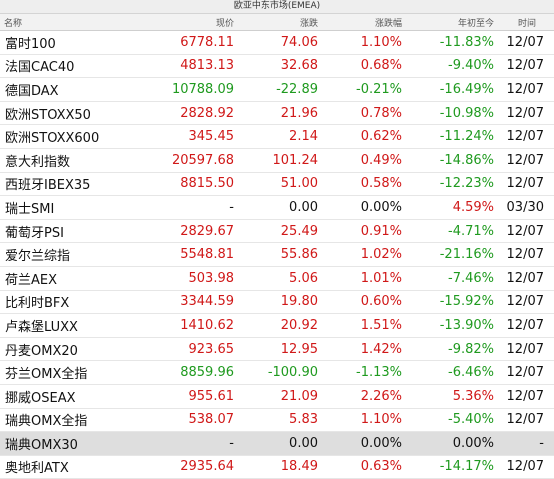  What do you see at coordinates (277, 231) in the screenshot?
I see `table-row: 葡萄牙PSI 2829.67 25.49 0.91% -4.71% 12/07` at bounding box center [277, 231].